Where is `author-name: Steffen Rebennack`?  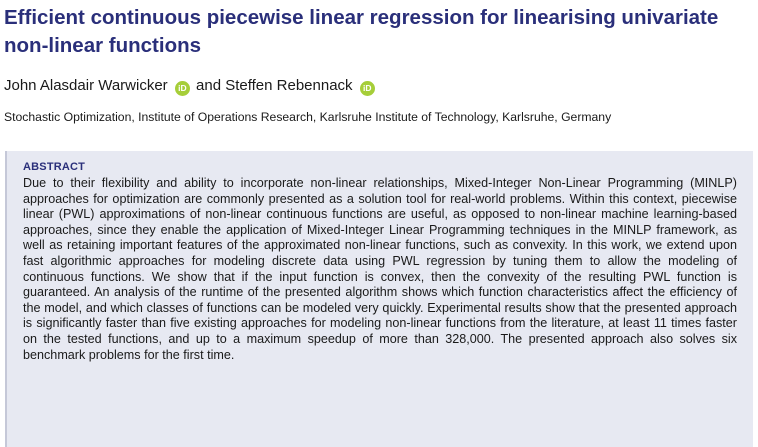
author-name: Steffen Rebennack is located at coordinates (289, 85).